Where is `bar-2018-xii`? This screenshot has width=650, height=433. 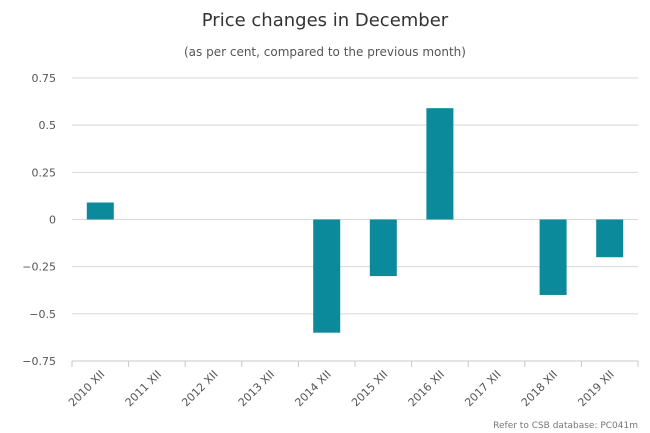
bar-2018-xii is located at coordinates (553, 257).